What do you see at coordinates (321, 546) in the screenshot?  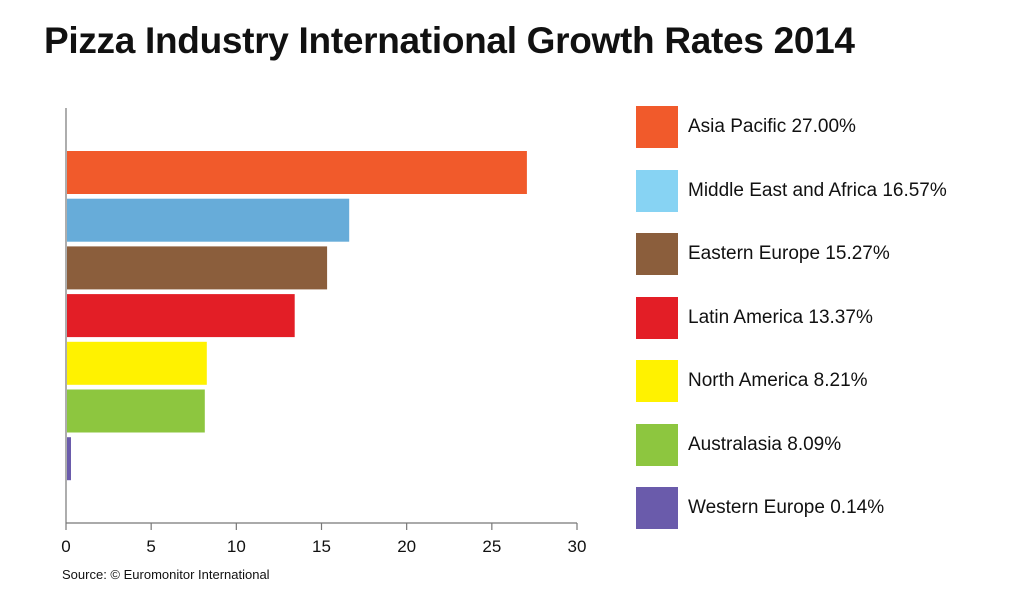 I see `x-tick-label-15: 15` at bounding box center [321, 546].